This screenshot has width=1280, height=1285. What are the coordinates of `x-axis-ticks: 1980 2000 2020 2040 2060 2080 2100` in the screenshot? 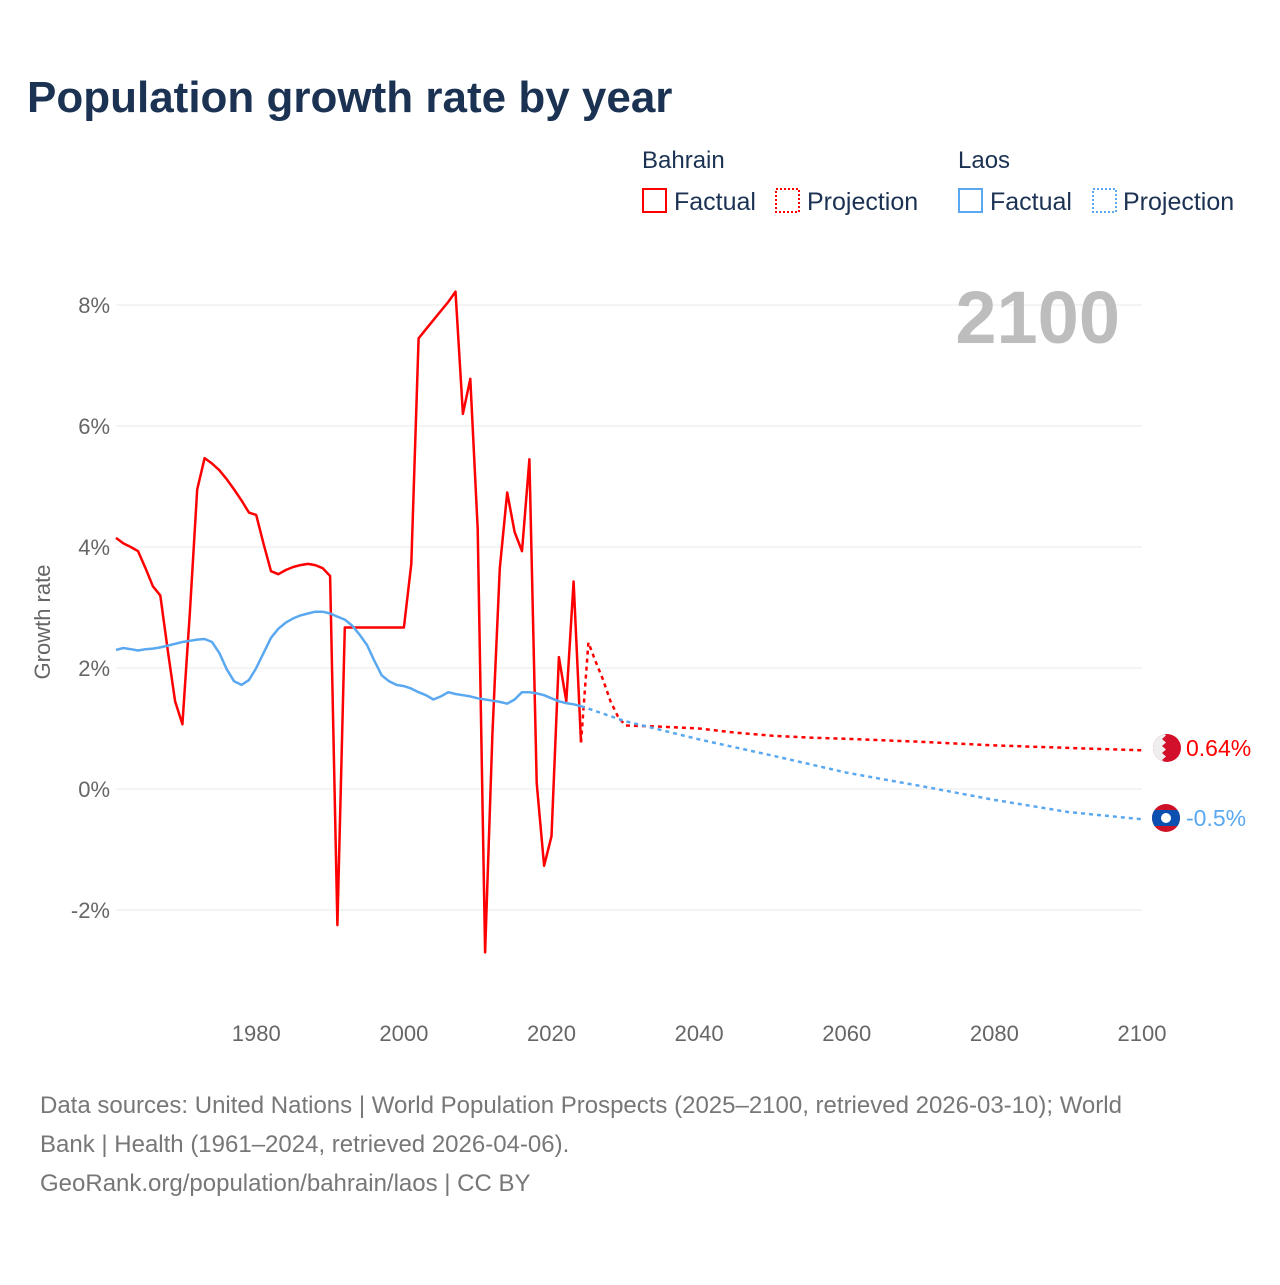 It's located at (699, 1033).